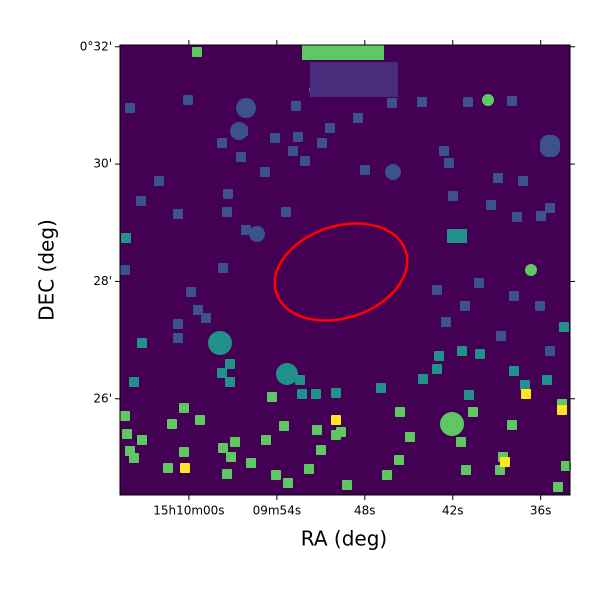 The width and height of the screenshot is (600, 604). Describe the element at coordinates (365, 511) in the screenshot. I see `x-tick-label: 48s` at that location.